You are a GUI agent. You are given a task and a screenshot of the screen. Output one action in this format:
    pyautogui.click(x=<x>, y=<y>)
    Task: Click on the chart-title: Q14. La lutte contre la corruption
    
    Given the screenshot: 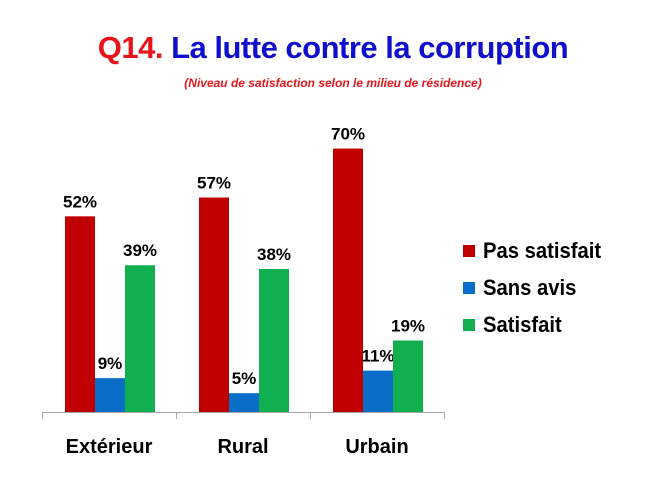 What is the action you would take?
    pyautogui.click(x=333, y=48)
    